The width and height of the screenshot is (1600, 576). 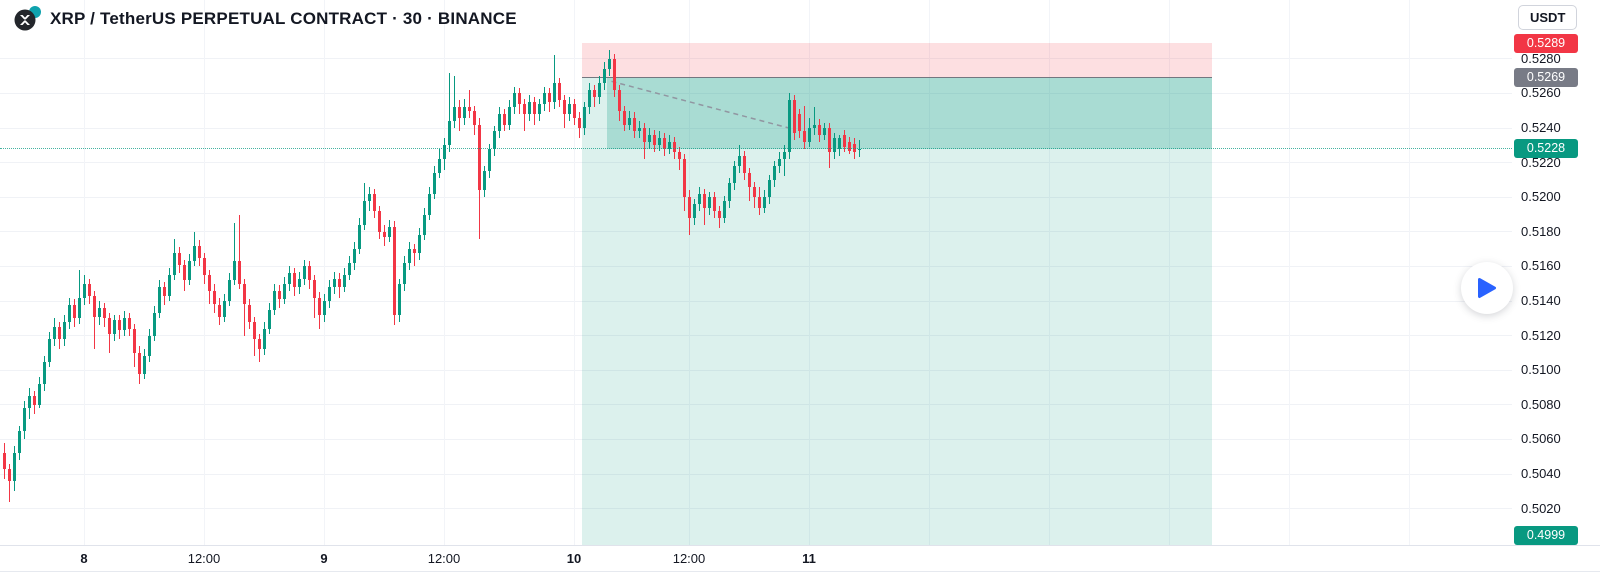 I want to click on position-stop-zone, so click(x=896, y=60).